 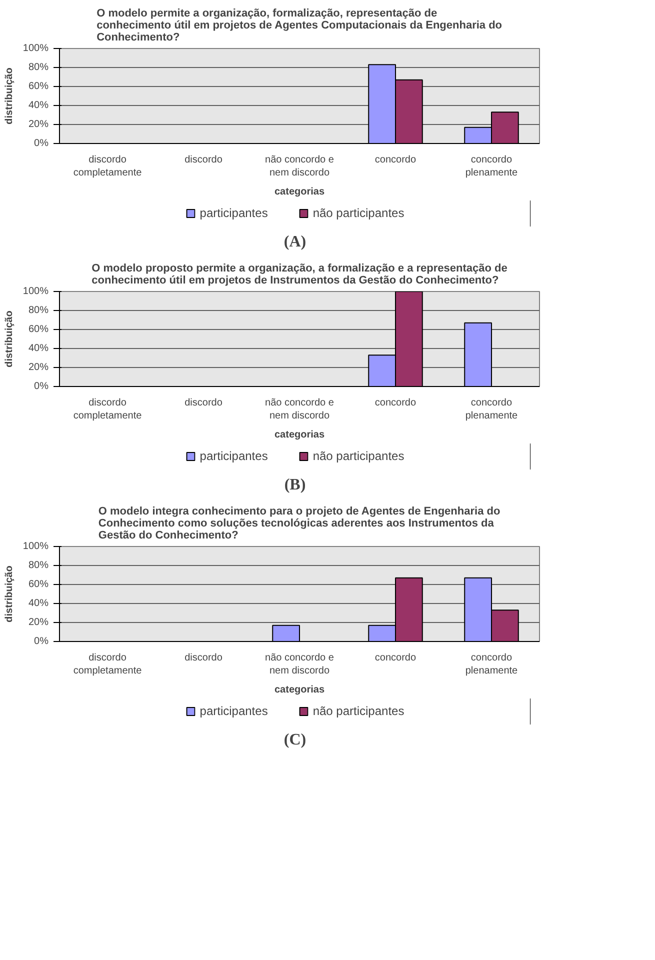 What do you see at coordinates (300, 274) in the screenshot?
I see `chart-title: O modelo proposto permite a organização, a formalização e a representação de conhecimento útil em projetos de Instrumentos da Gestão do Conhecimento?` at bounding box center [300, 274].